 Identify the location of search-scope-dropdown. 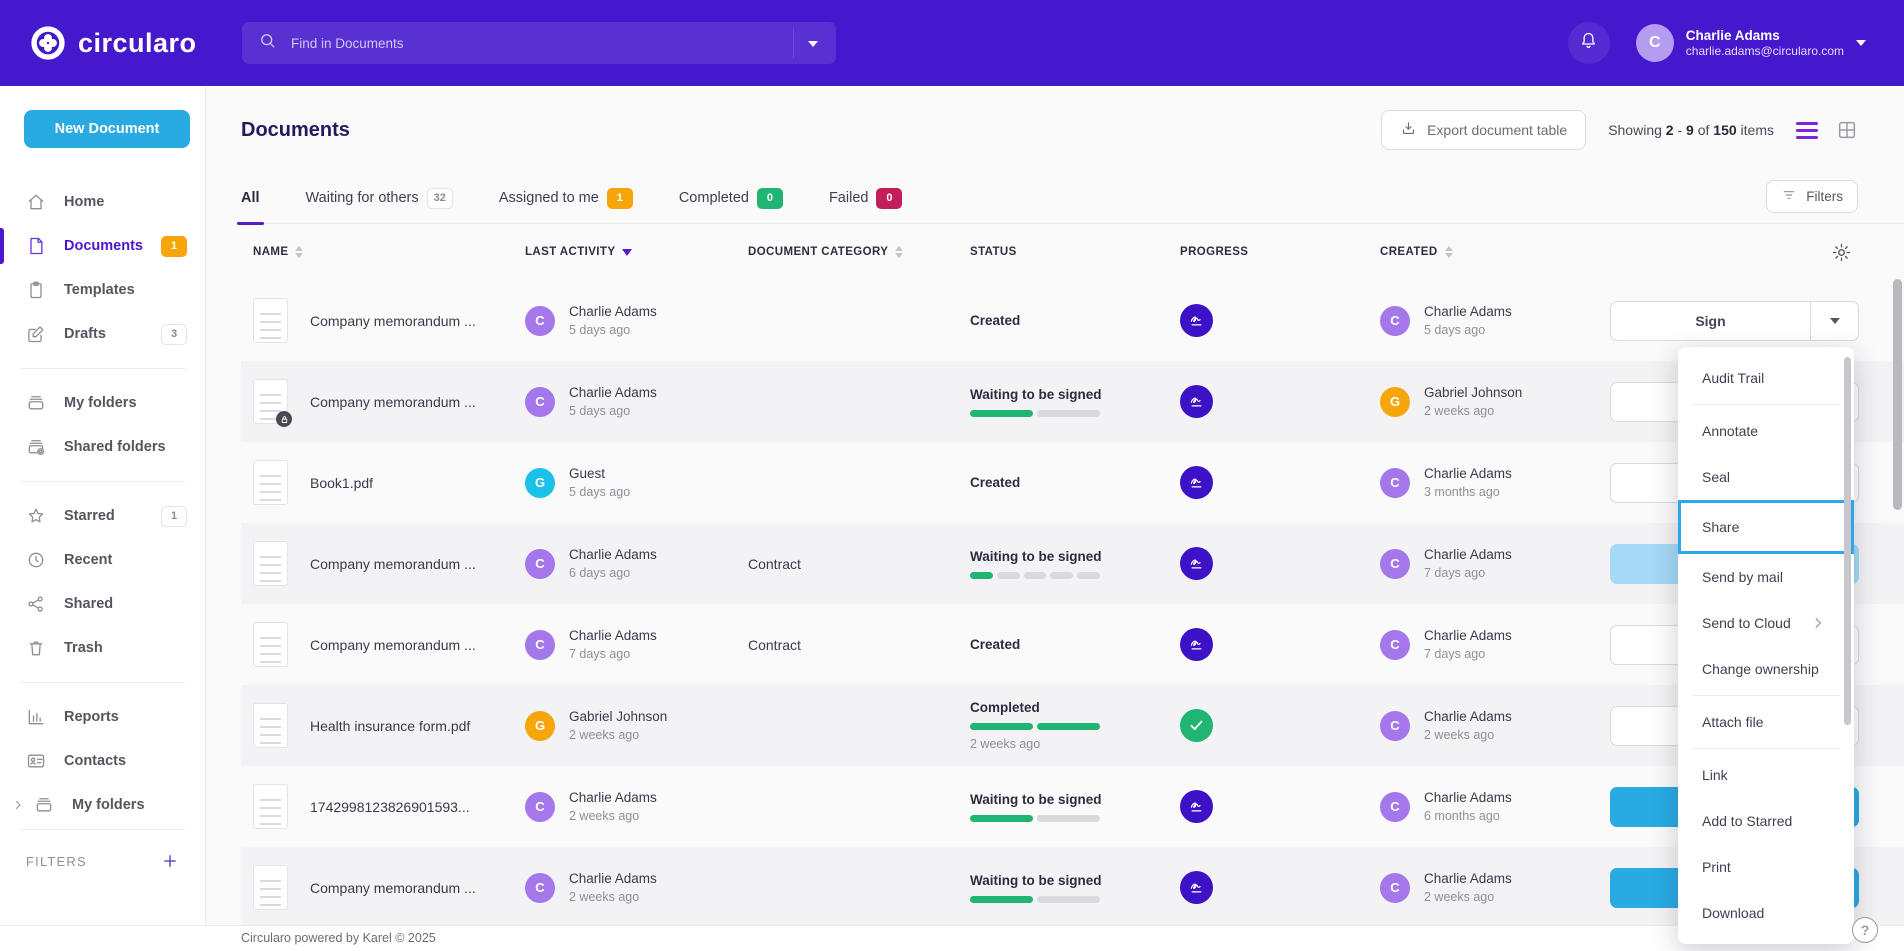
(806, 43).